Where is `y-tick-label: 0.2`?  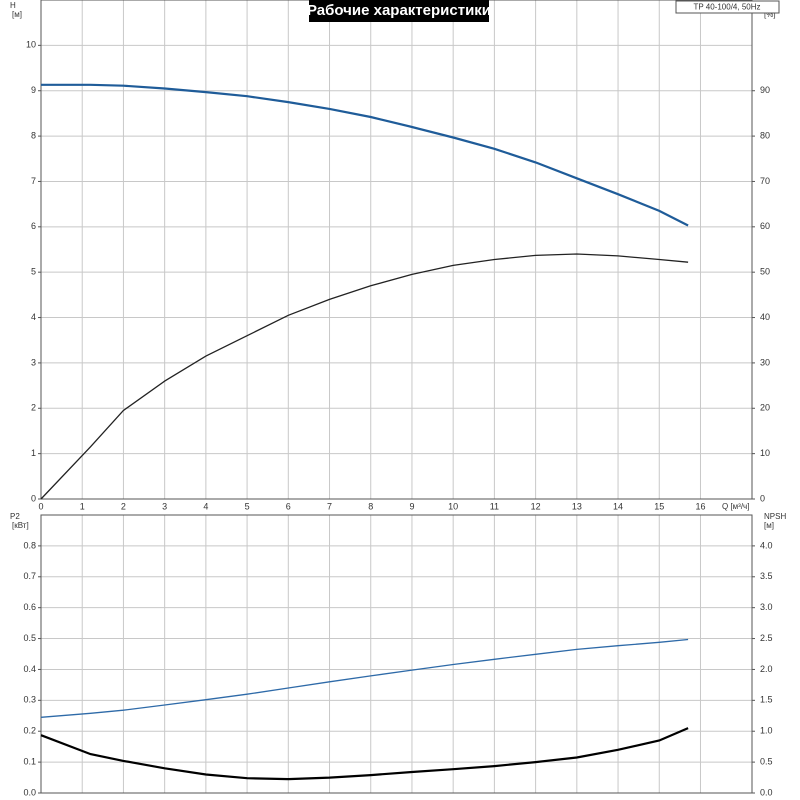
y-tick-label: 0.2 is located at coordinates (29, 731).